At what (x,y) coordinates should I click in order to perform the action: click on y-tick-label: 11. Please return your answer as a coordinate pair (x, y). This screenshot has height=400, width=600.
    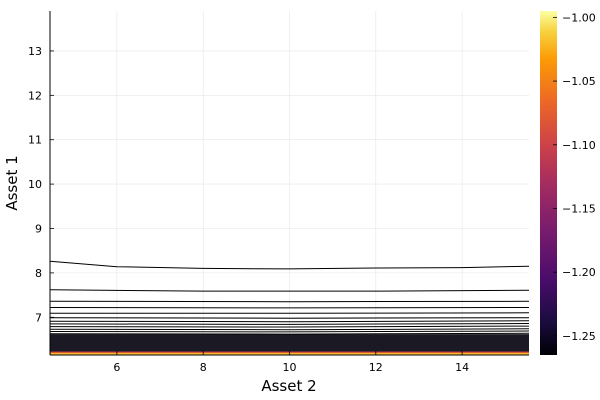
    Looking at the image, I should click on (35, 140).